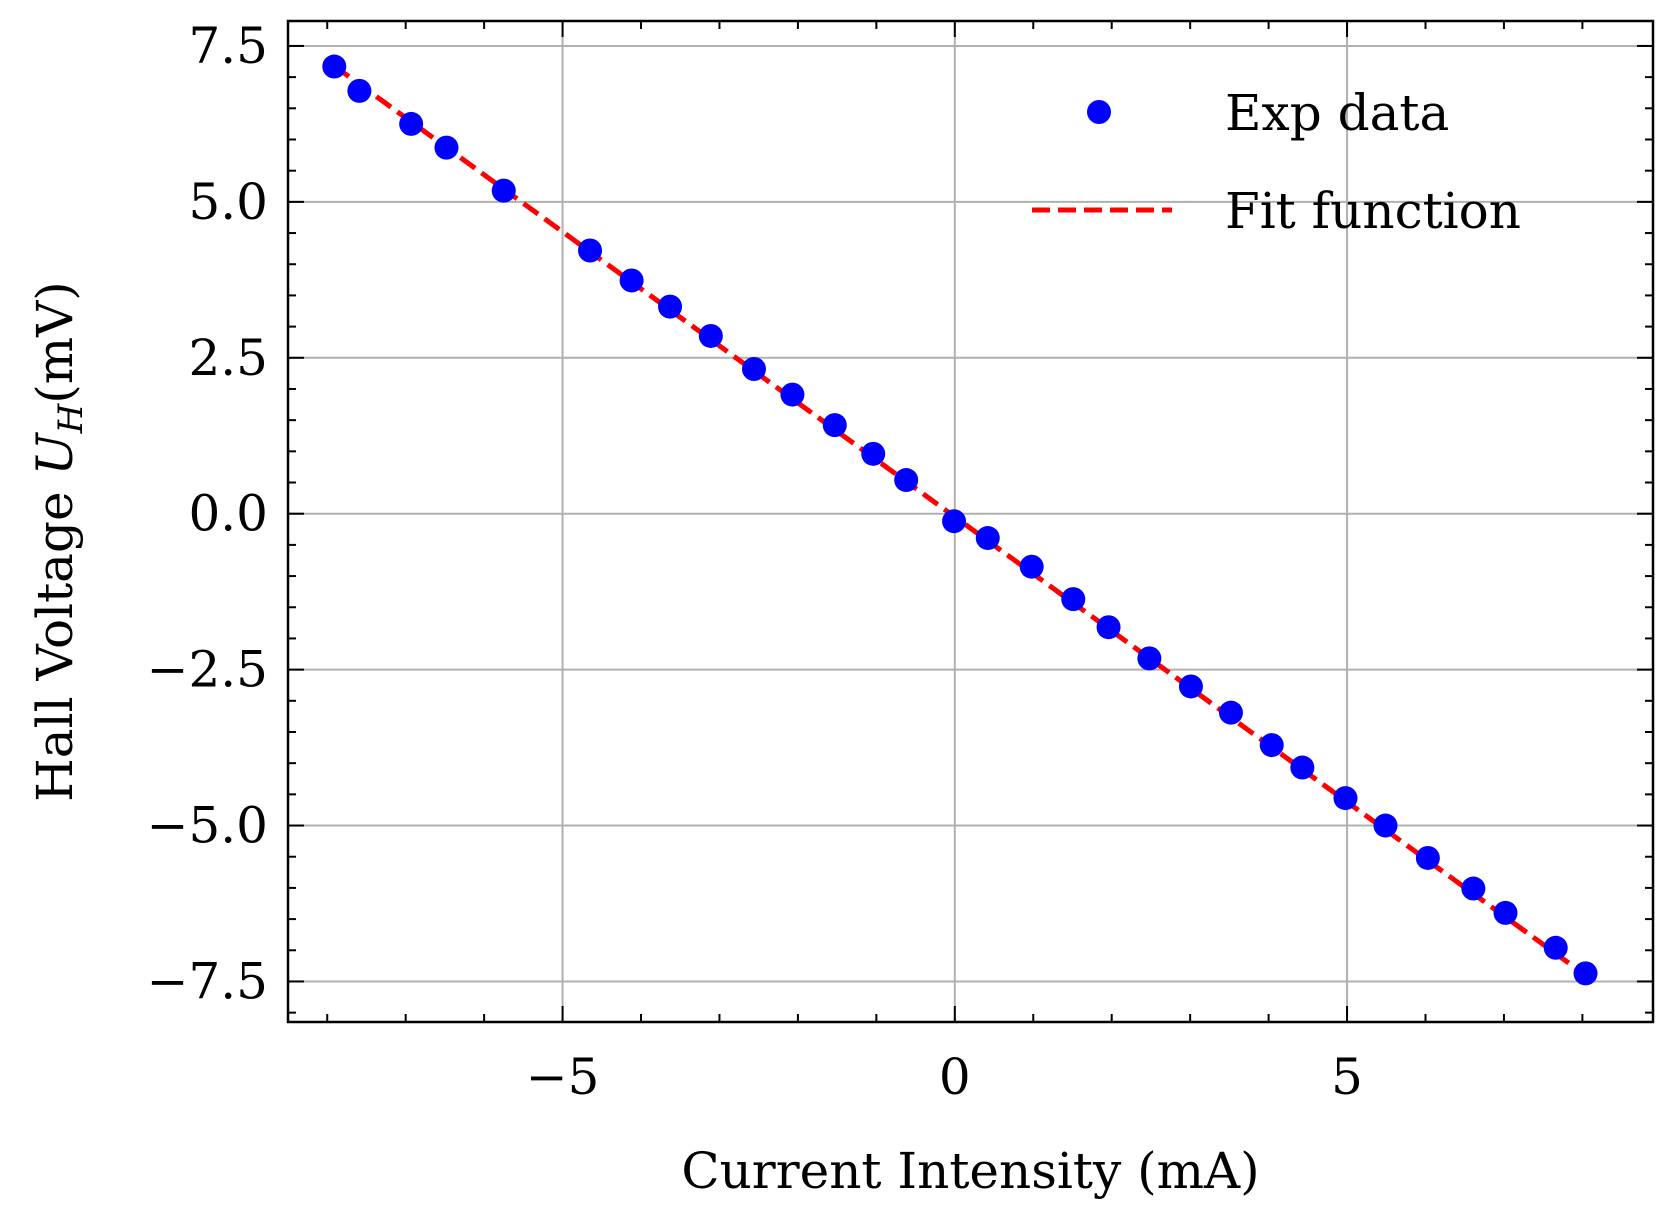 Image resolution: width=1669 pixels, height=1223 pixels. I want to click on y-tick-labels: −7.5 −5.0 −2.5 0.0 2.5 5.0 7.5, so click(207, 514).